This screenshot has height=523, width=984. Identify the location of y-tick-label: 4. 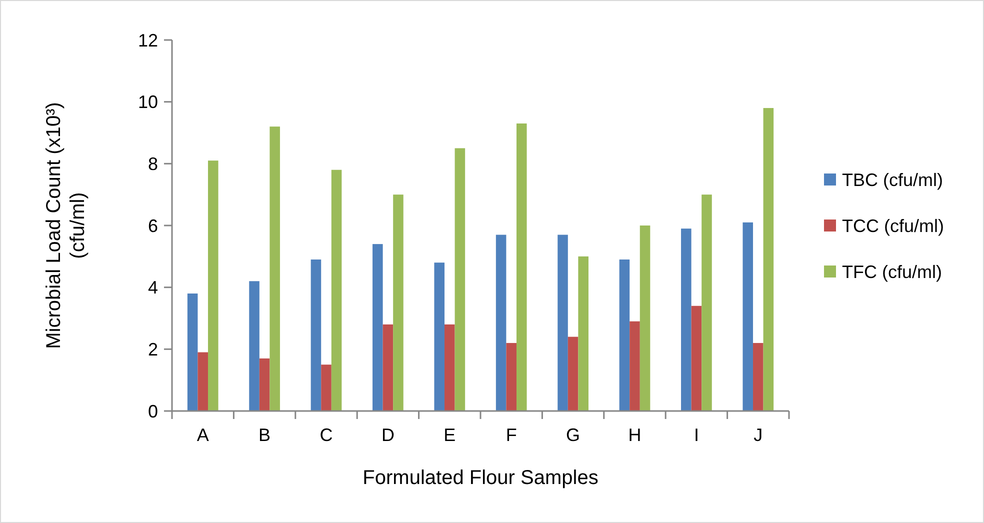
(153, 288).